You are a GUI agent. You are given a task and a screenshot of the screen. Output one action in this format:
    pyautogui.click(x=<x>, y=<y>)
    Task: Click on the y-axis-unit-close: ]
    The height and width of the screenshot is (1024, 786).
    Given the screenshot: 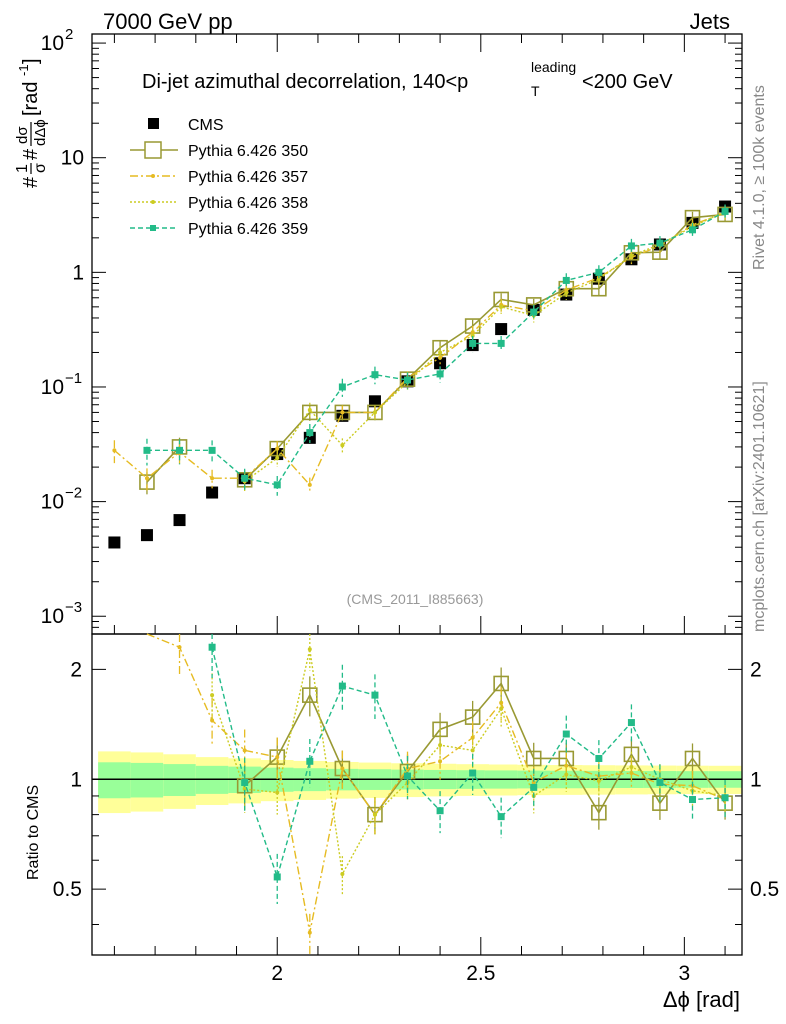 What is the action you would take?
    pyautogui.click(x=31, y=61)
    